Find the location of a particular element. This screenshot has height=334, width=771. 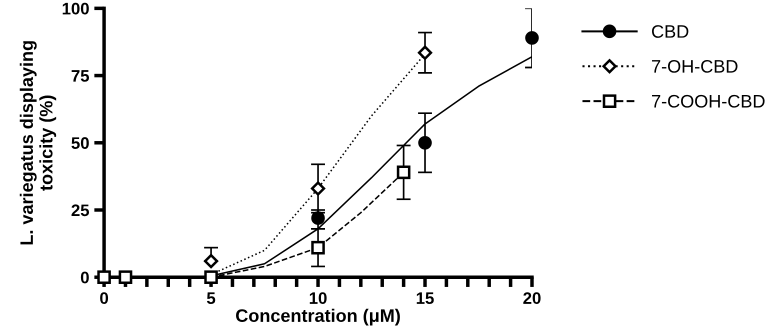

y-axis-title: L. variegatus displaying toxicity (%) is located at coordinates (38, 142).